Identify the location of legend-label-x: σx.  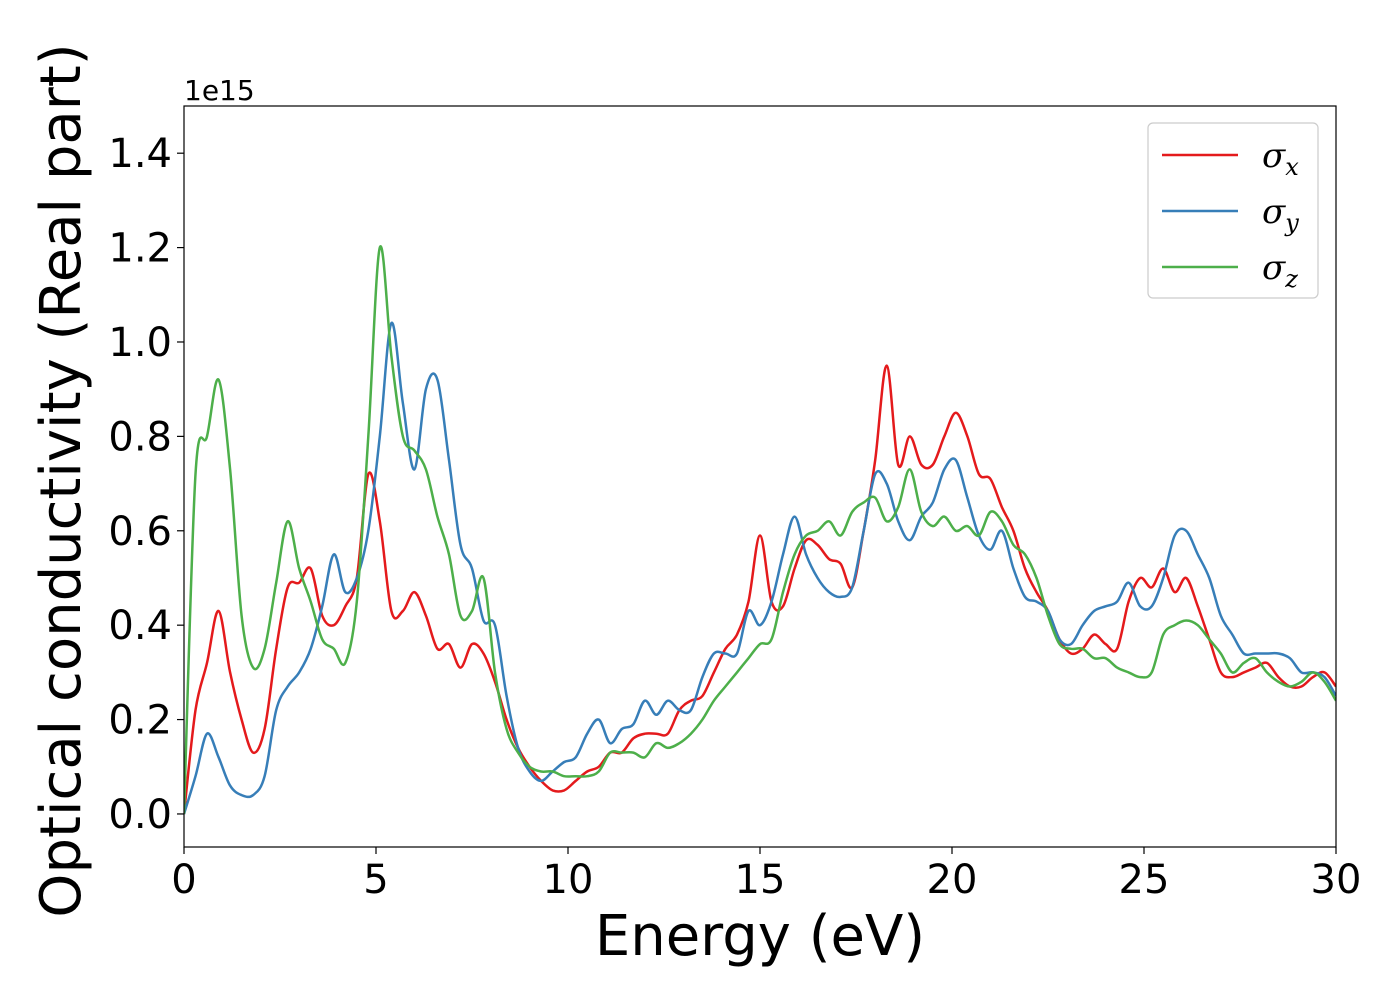
(1280, 158).